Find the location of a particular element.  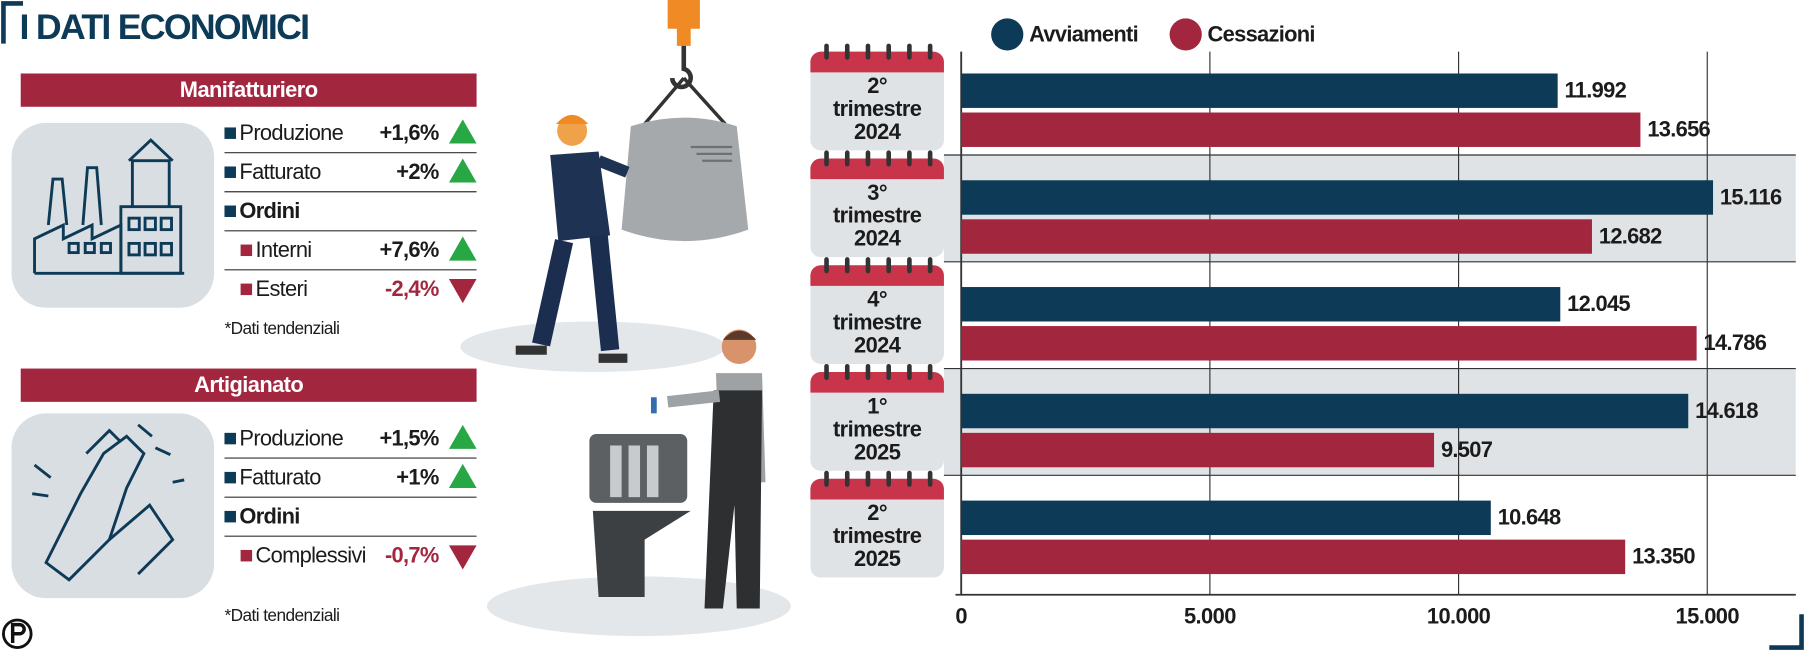

panel-title: Artigianato is located at coordinates (248, 384).